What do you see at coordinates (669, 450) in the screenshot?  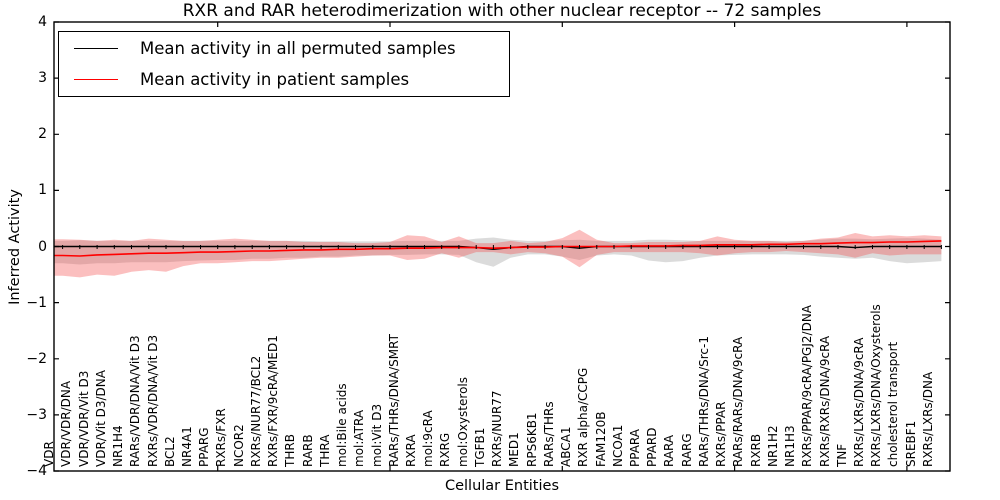 I see `x-tick-label: RARA` at bounding box center [669, 450].